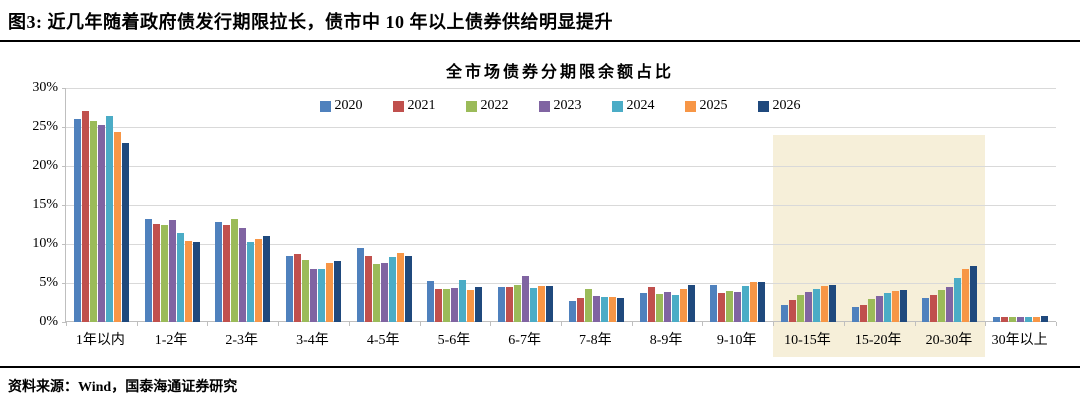  I want to click on bar-2020-15-20年, so click(855, 314).